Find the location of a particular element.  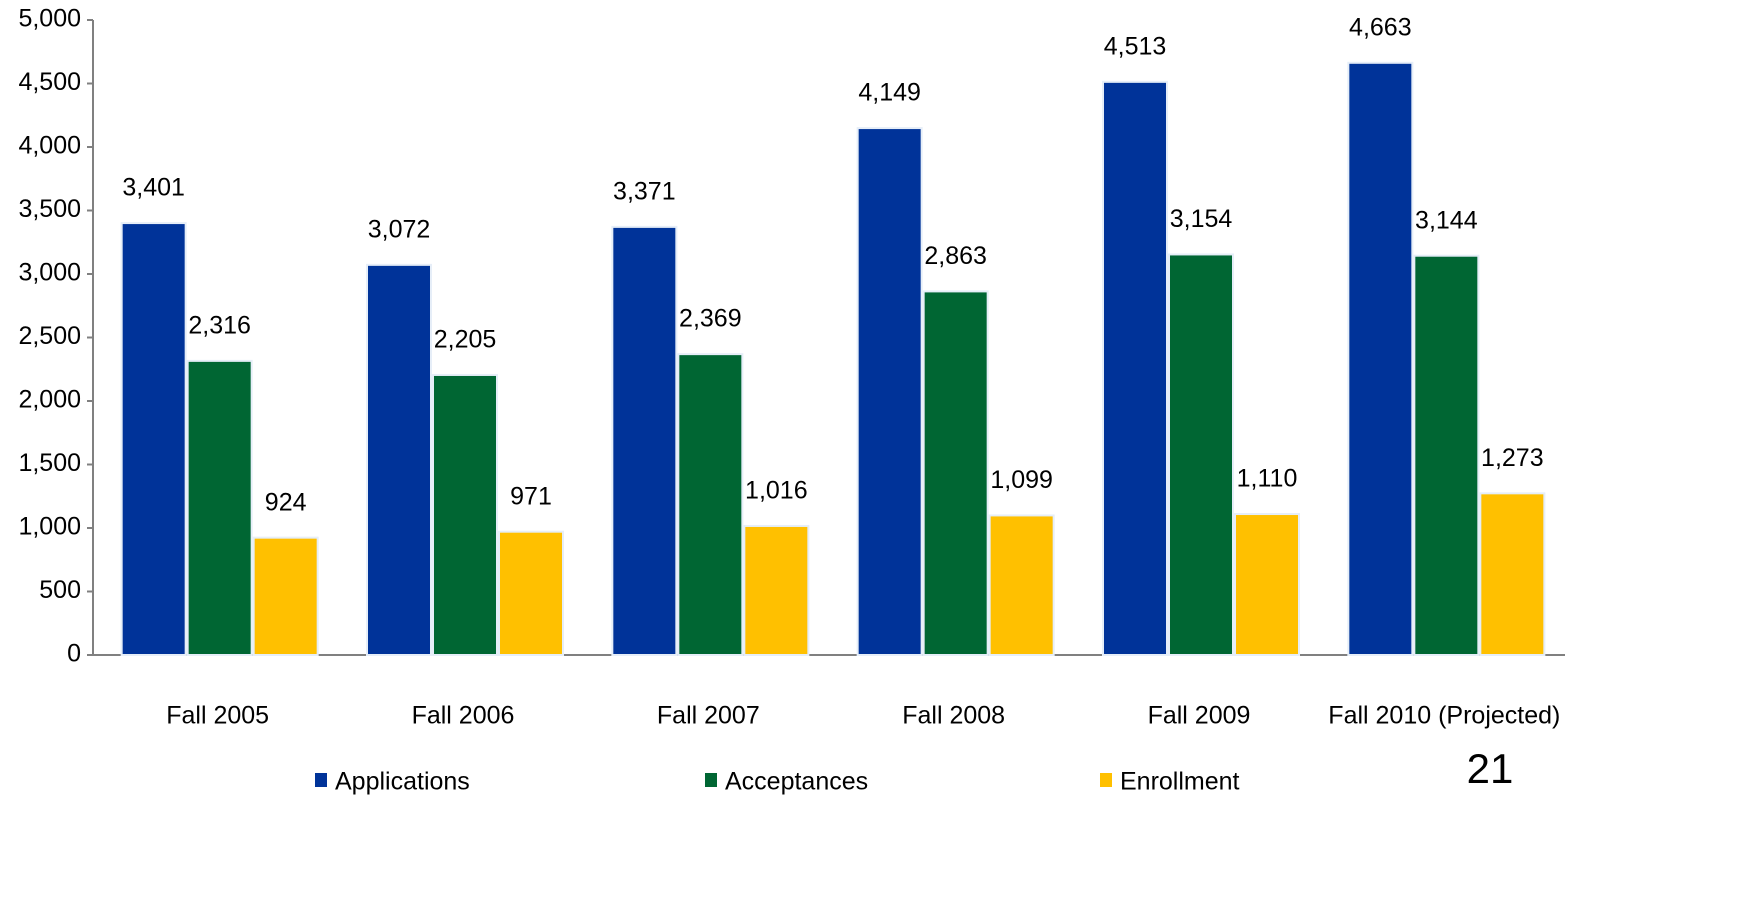

y-tick-label: 2,500 is located at coordinates (49, 336).